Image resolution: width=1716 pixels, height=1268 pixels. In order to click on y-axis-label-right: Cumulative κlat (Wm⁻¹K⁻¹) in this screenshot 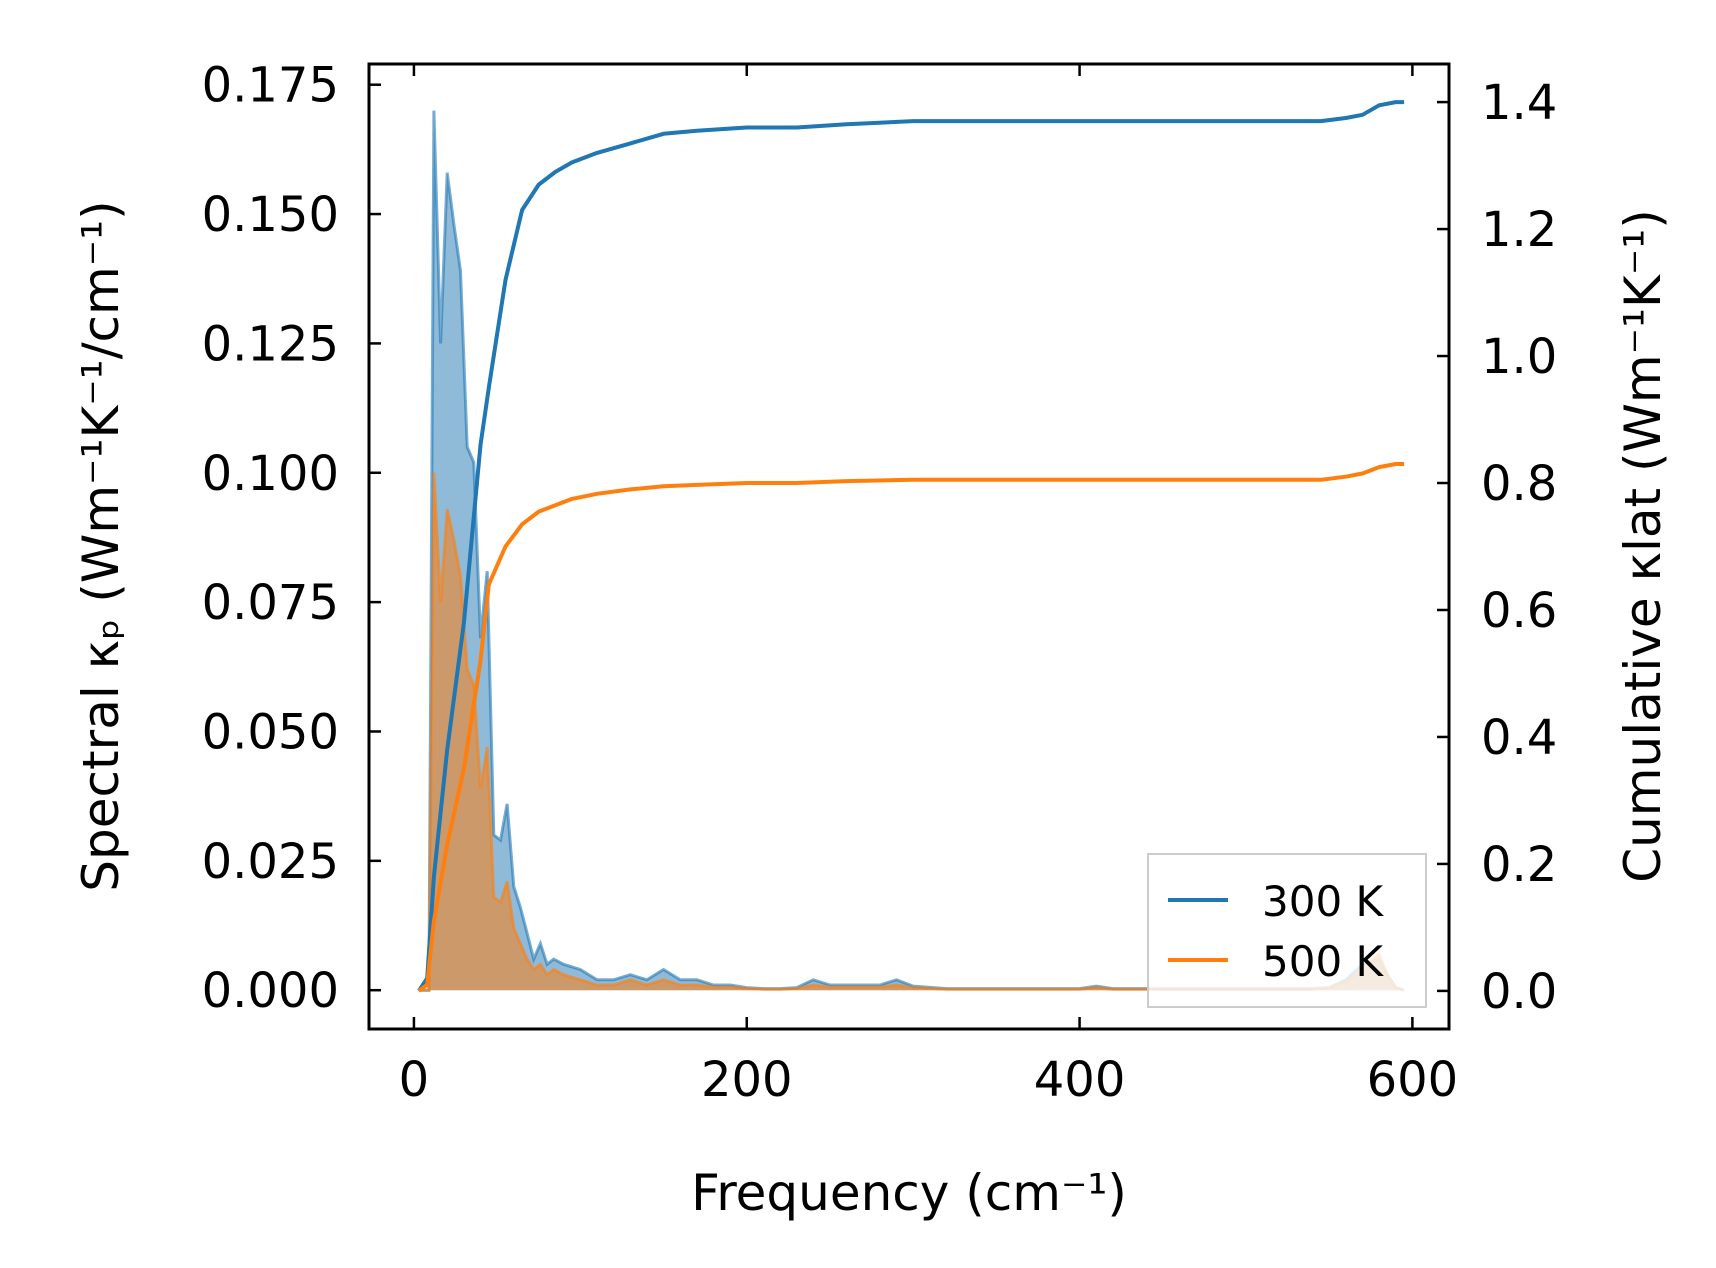, I will do `click(1643, 546)`.